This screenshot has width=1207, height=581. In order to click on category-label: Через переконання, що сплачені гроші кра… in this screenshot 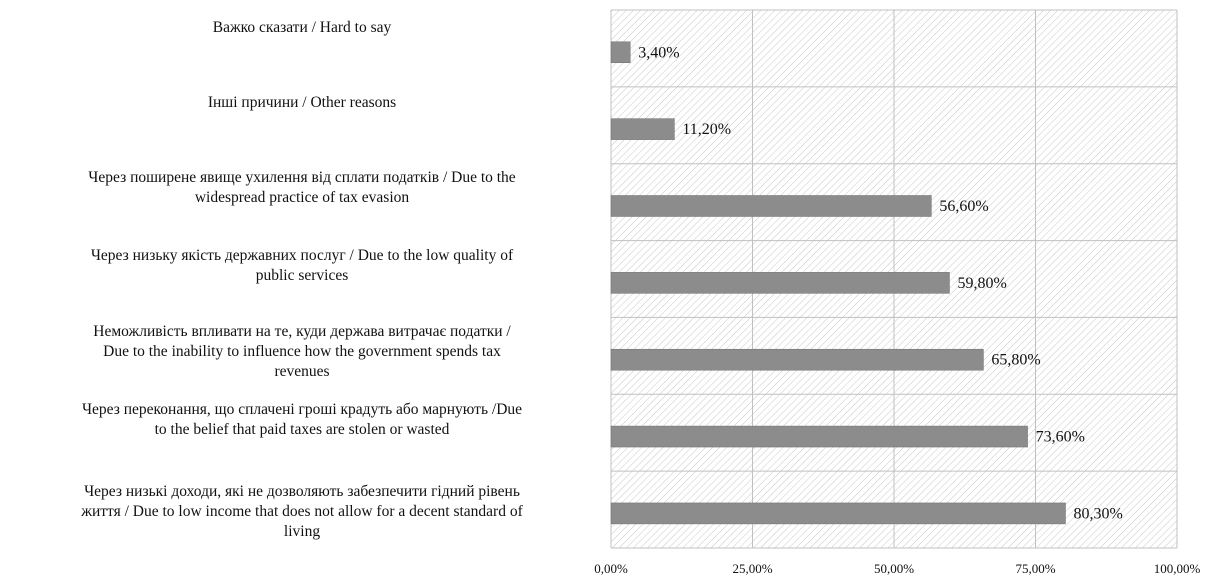, I will do `click(302, 419)`.